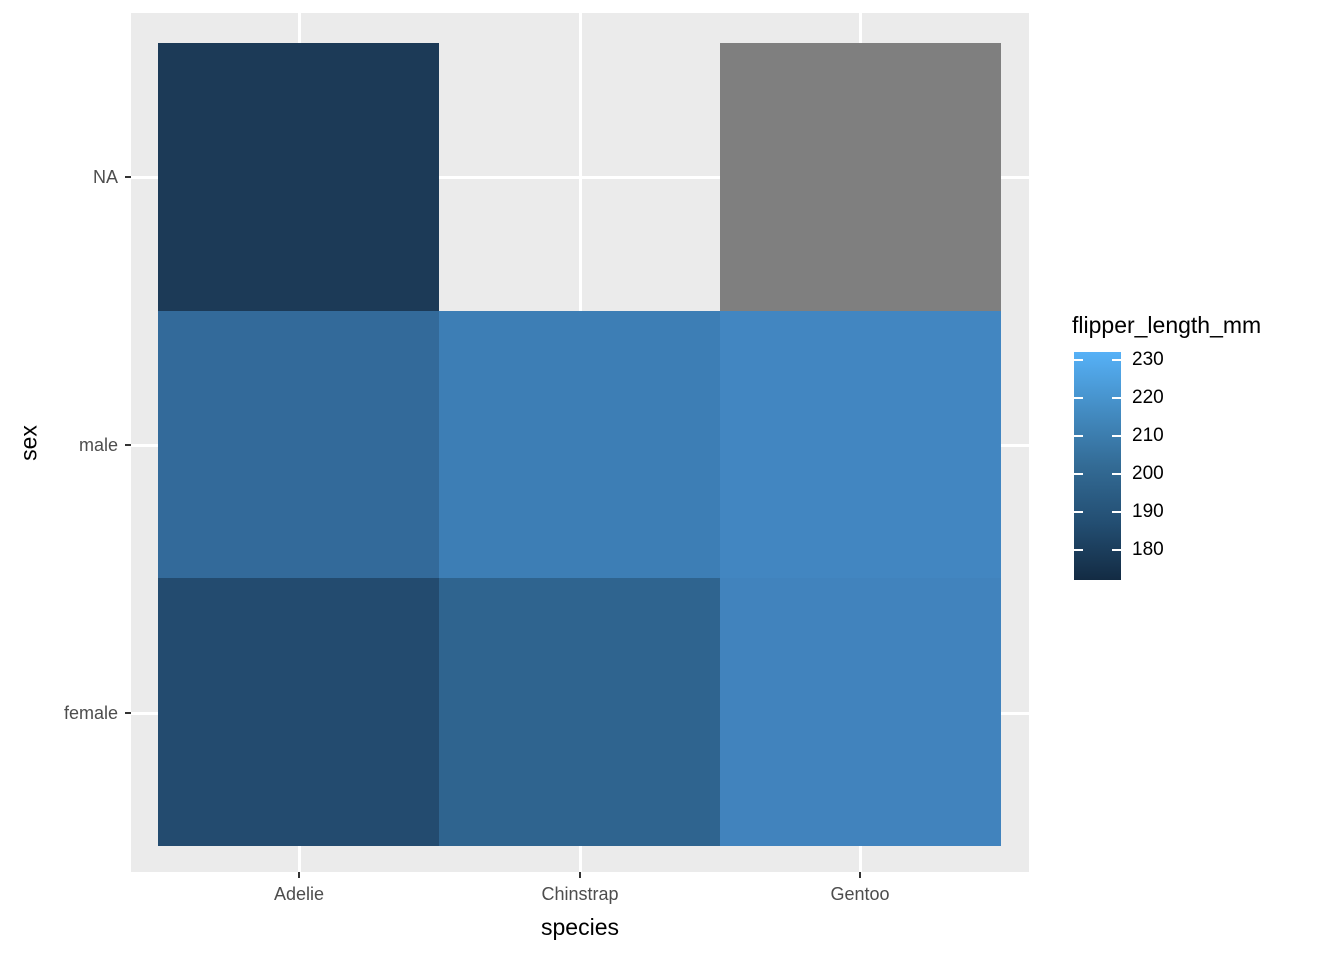 Image resolution: width=1344 pixels, height=960 pixels. I want to click on legend-tick-label: 210, so click(1148, 435).